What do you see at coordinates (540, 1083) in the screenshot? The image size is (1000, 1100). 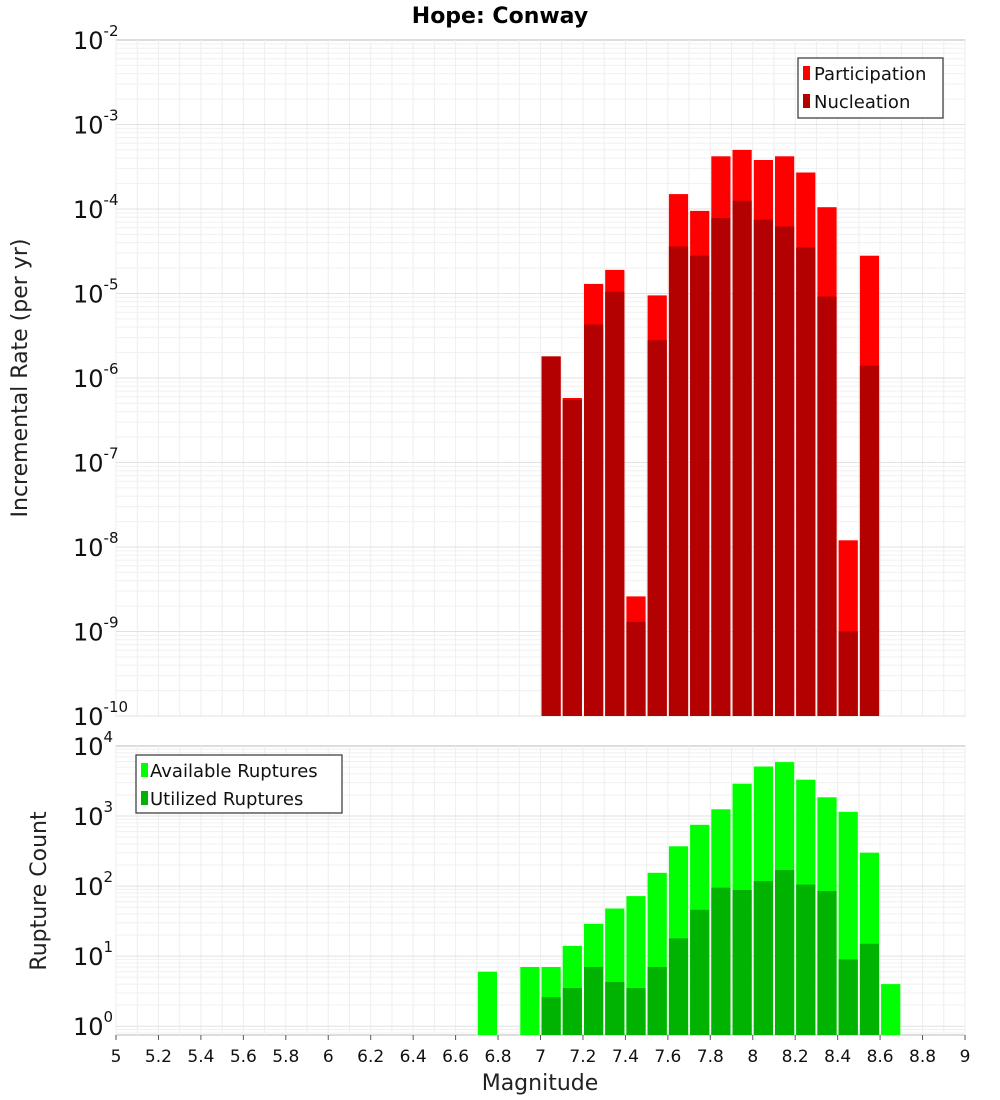 I see `x-axis-label: Magnitude` at bounding box center [540, 1083].